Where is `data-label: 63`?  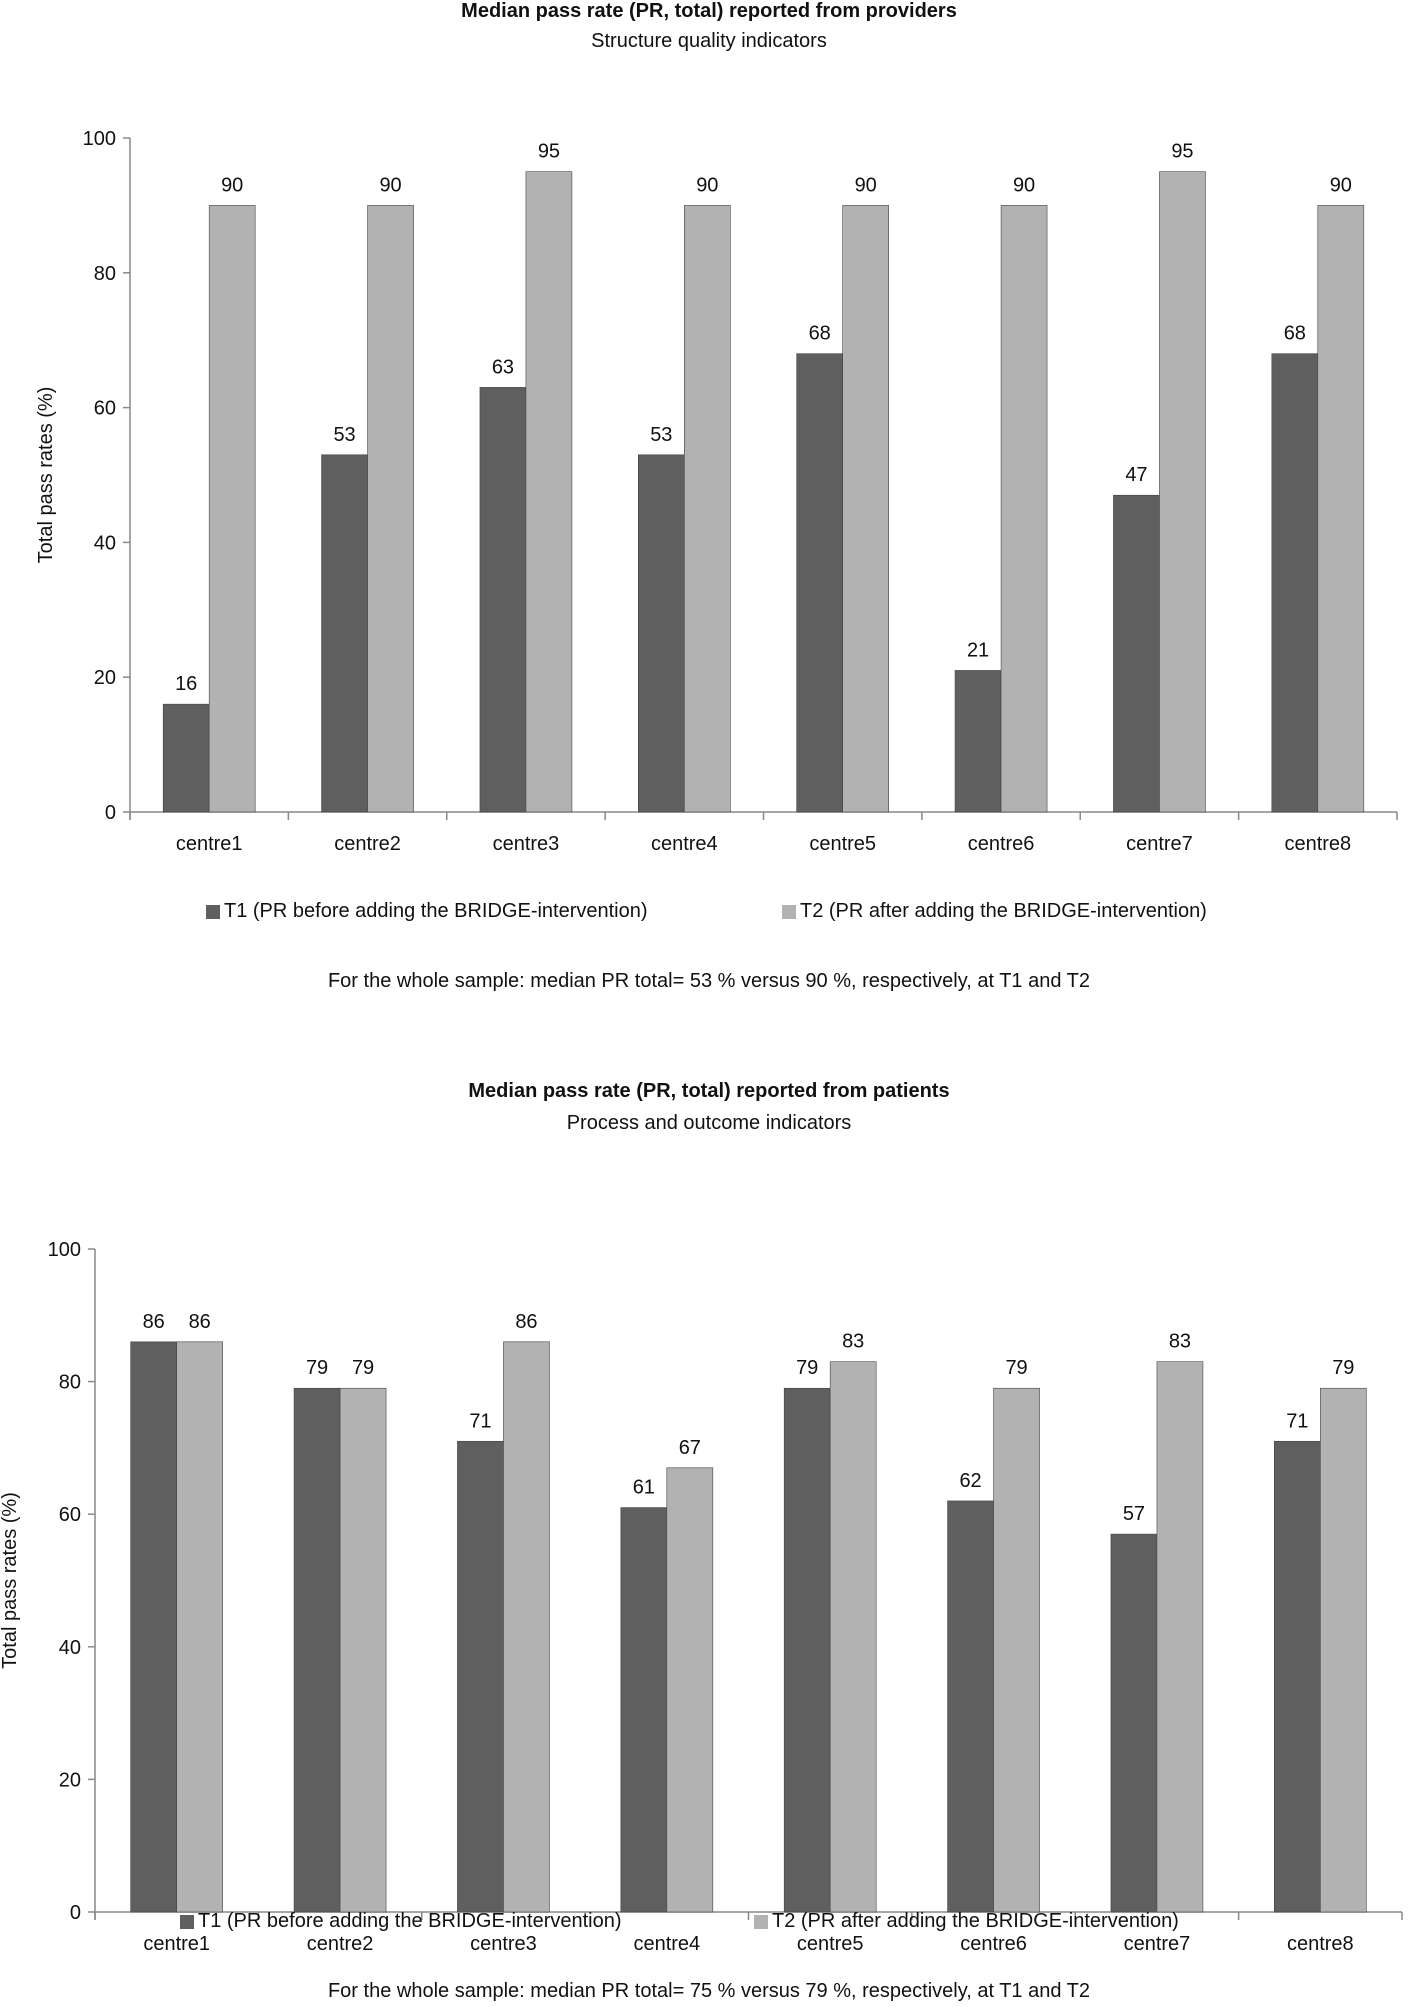
data-label: 63 is located at coordinates (503, 367).